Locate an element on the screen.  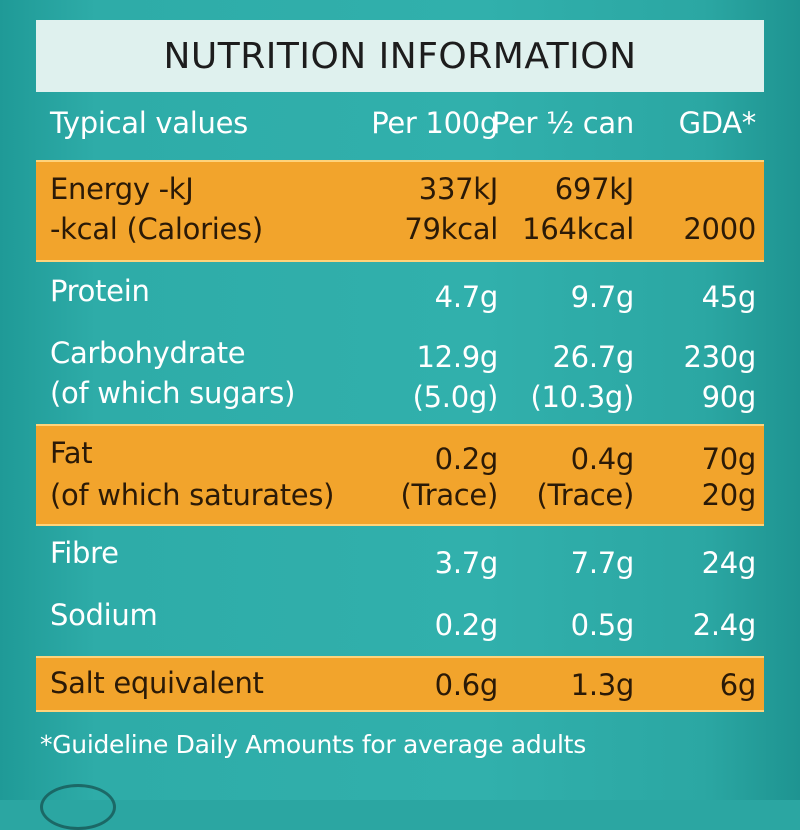
row-label: (of which sugars) is located at coordinates (173, 393).